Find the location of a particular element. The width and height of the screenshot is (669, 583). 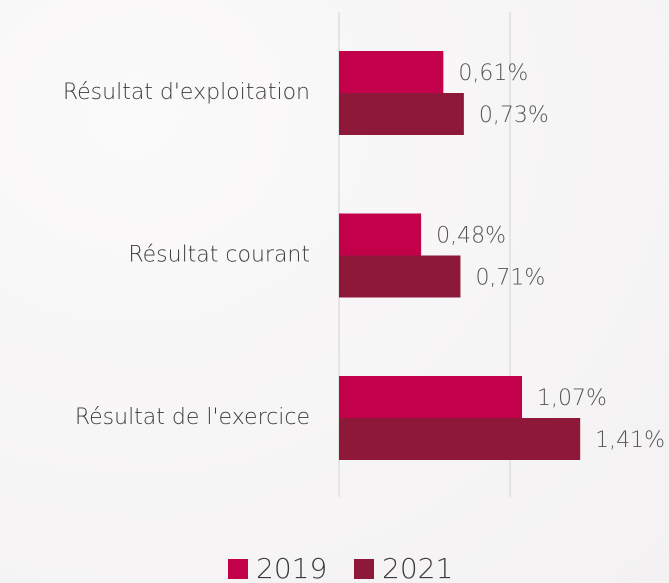

value-label: 1,07% is located at coordinates (572, 398).